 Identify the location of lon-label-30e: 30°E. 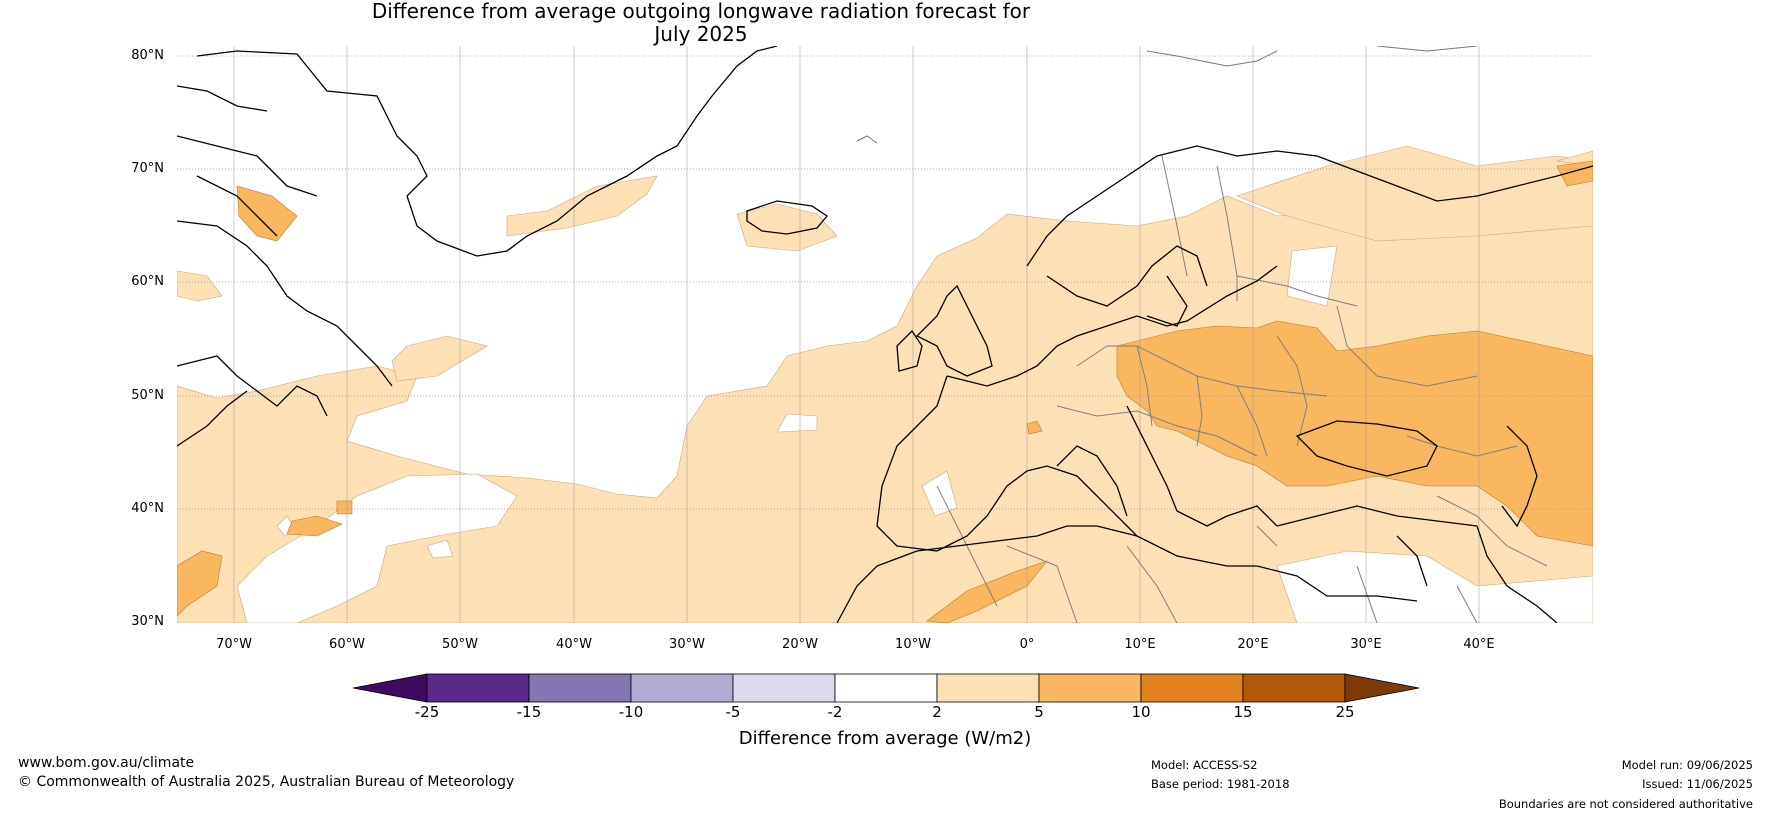
(1366, 644).